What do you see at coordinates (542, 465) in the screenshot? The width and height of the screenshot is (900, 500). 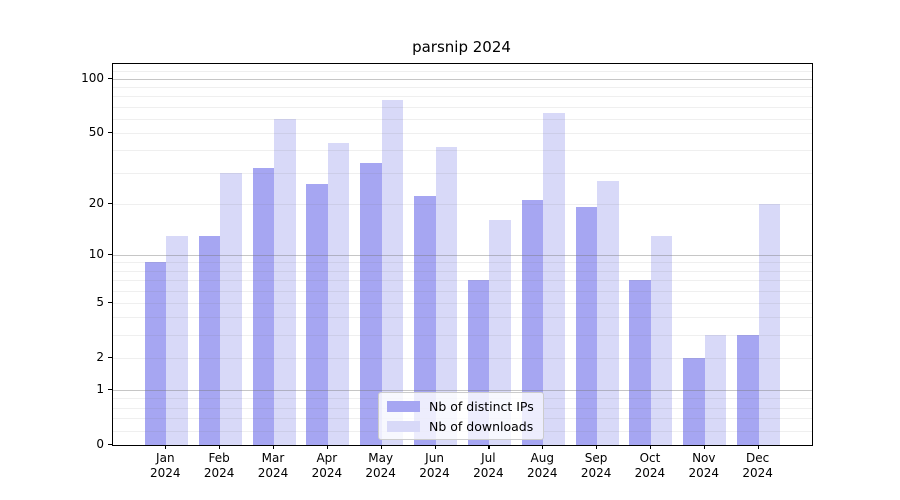 I see `x-tick-label: Aug 2024` at bounding box center [542, 465].